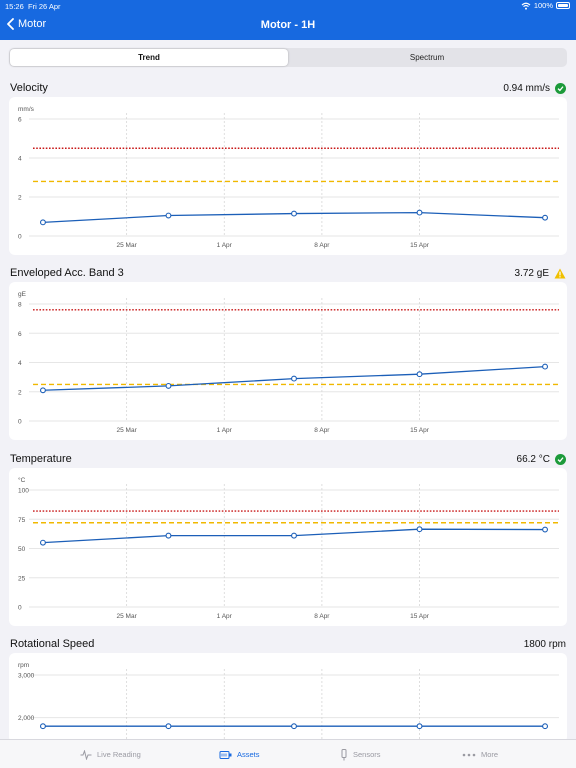 The width and height of the screenshot is (576, 768). Describe the element at coordinates (26, 718) in the screenshot. I see `y-tick-label: 2,000` at that location.